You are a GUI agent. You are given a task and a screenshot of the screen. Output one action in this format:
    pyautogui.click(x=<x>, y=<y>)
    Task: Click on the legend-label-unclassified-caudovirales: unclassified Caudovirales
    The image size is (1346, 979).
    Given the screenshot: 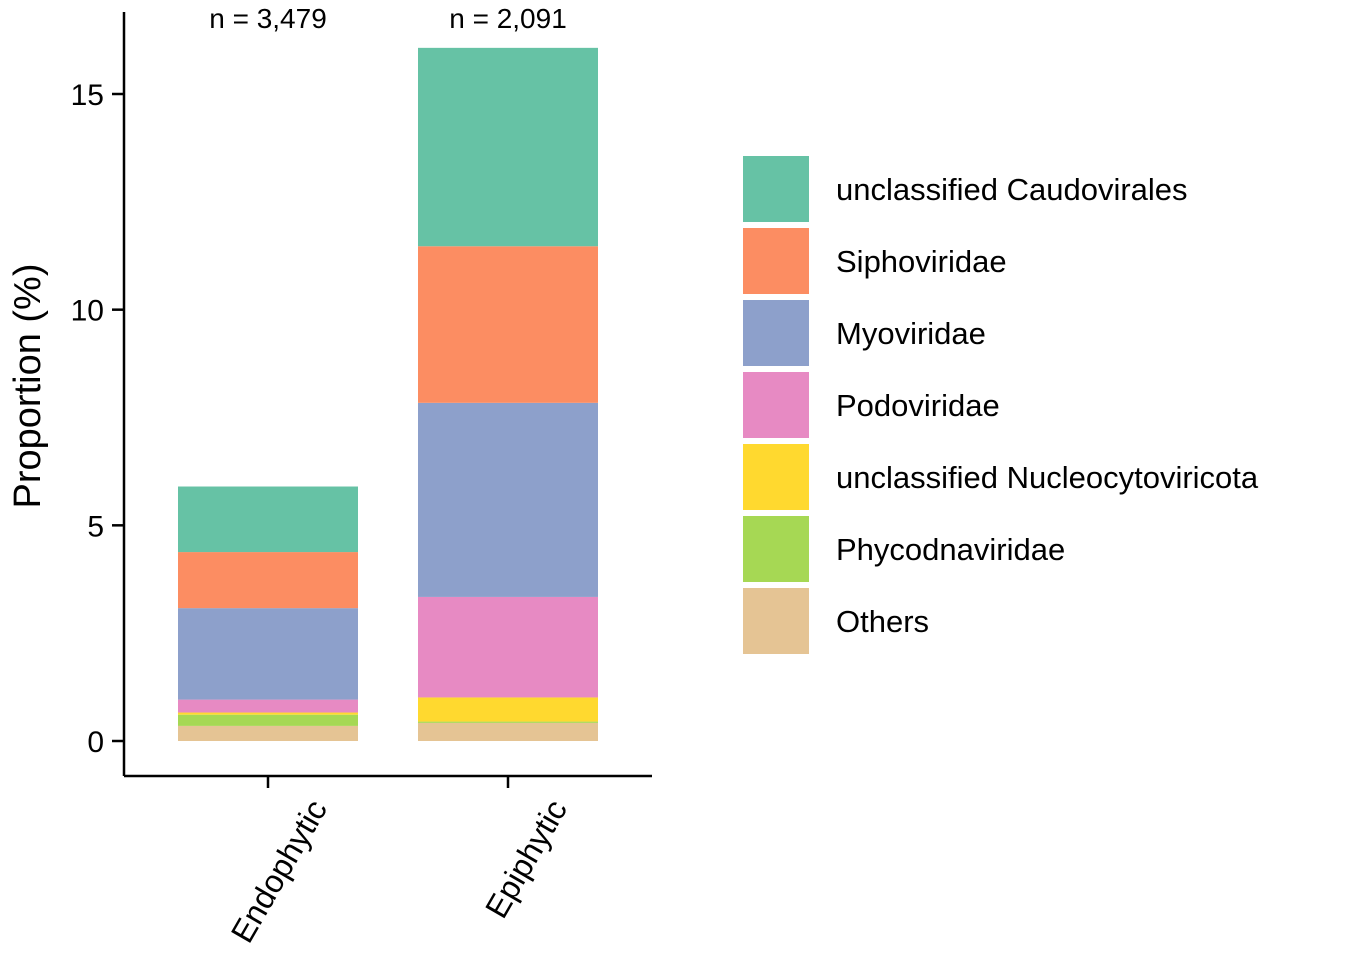 What is the action you would take?
    pyautogui.click(x=1012, y=189)
    